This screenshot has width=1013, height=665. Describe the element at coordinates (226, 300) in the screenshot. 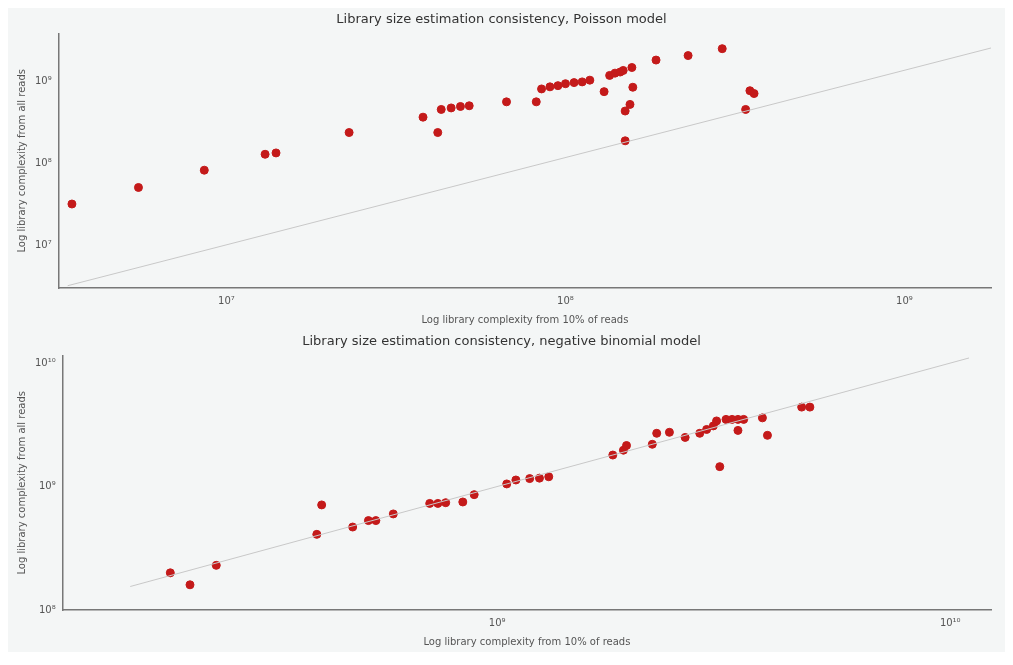

I see `x-tick-label: 10⁷` at that location.